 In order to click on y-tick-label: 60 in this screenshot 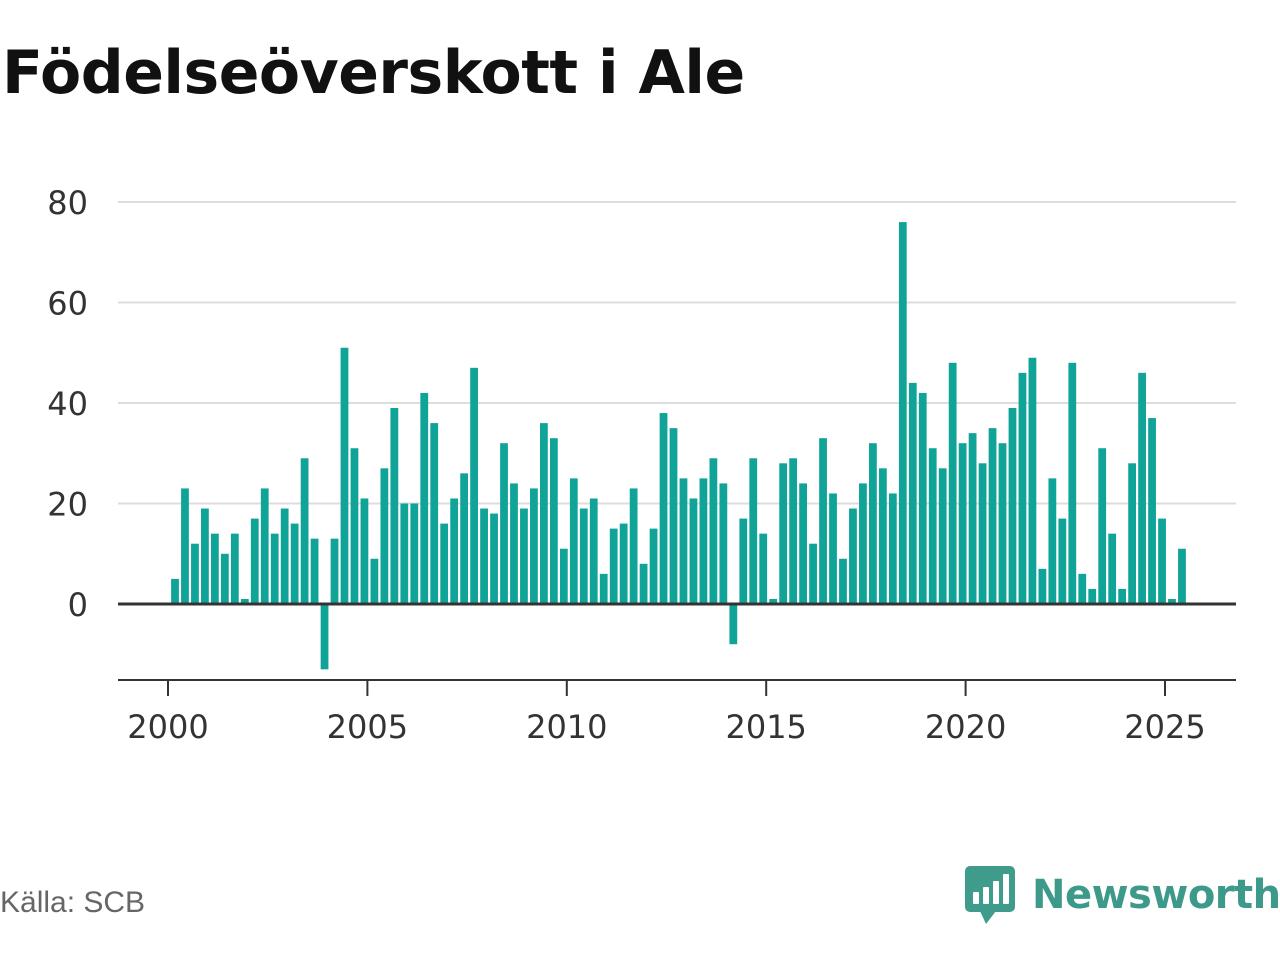, I will do `click(67, 304)`.